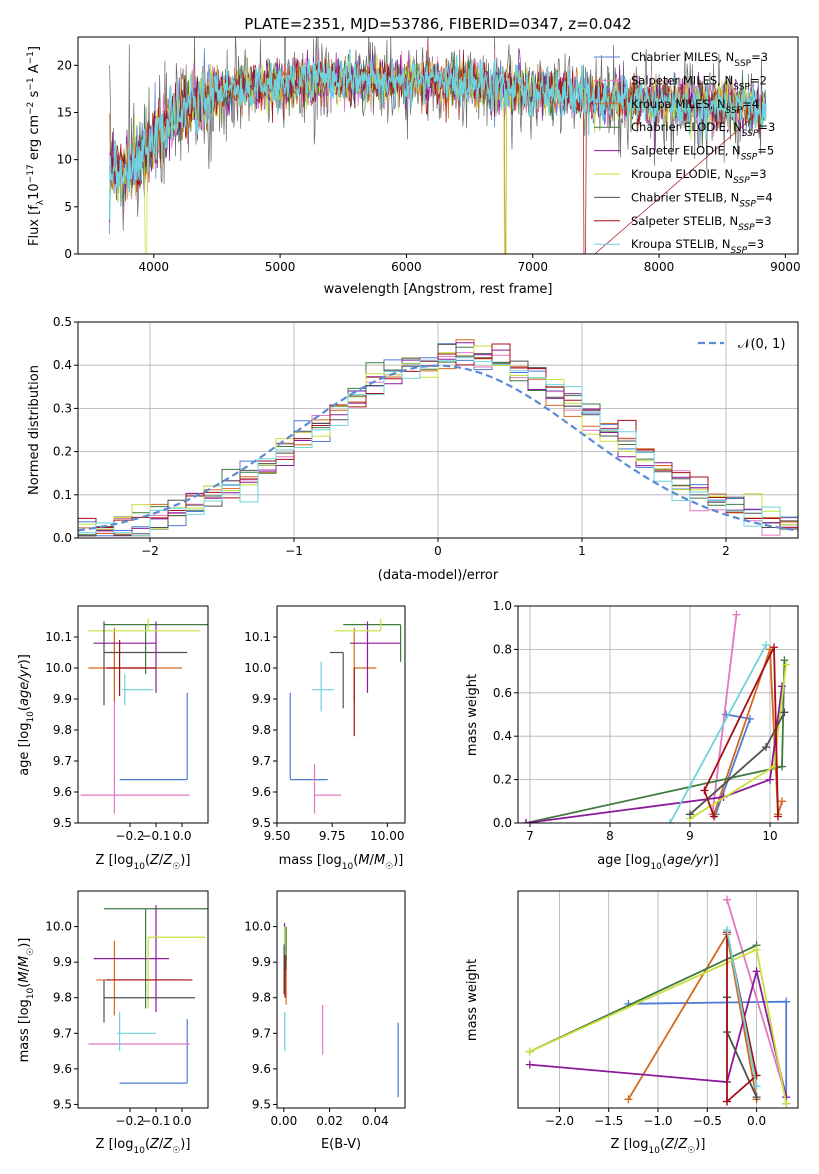 Image resolution: width=819 pixels, height=1174 pixels. Describe the element at coordinates (280, 267) in the screenshot. I see `spectrum-xtick-label: 5000` at that location.